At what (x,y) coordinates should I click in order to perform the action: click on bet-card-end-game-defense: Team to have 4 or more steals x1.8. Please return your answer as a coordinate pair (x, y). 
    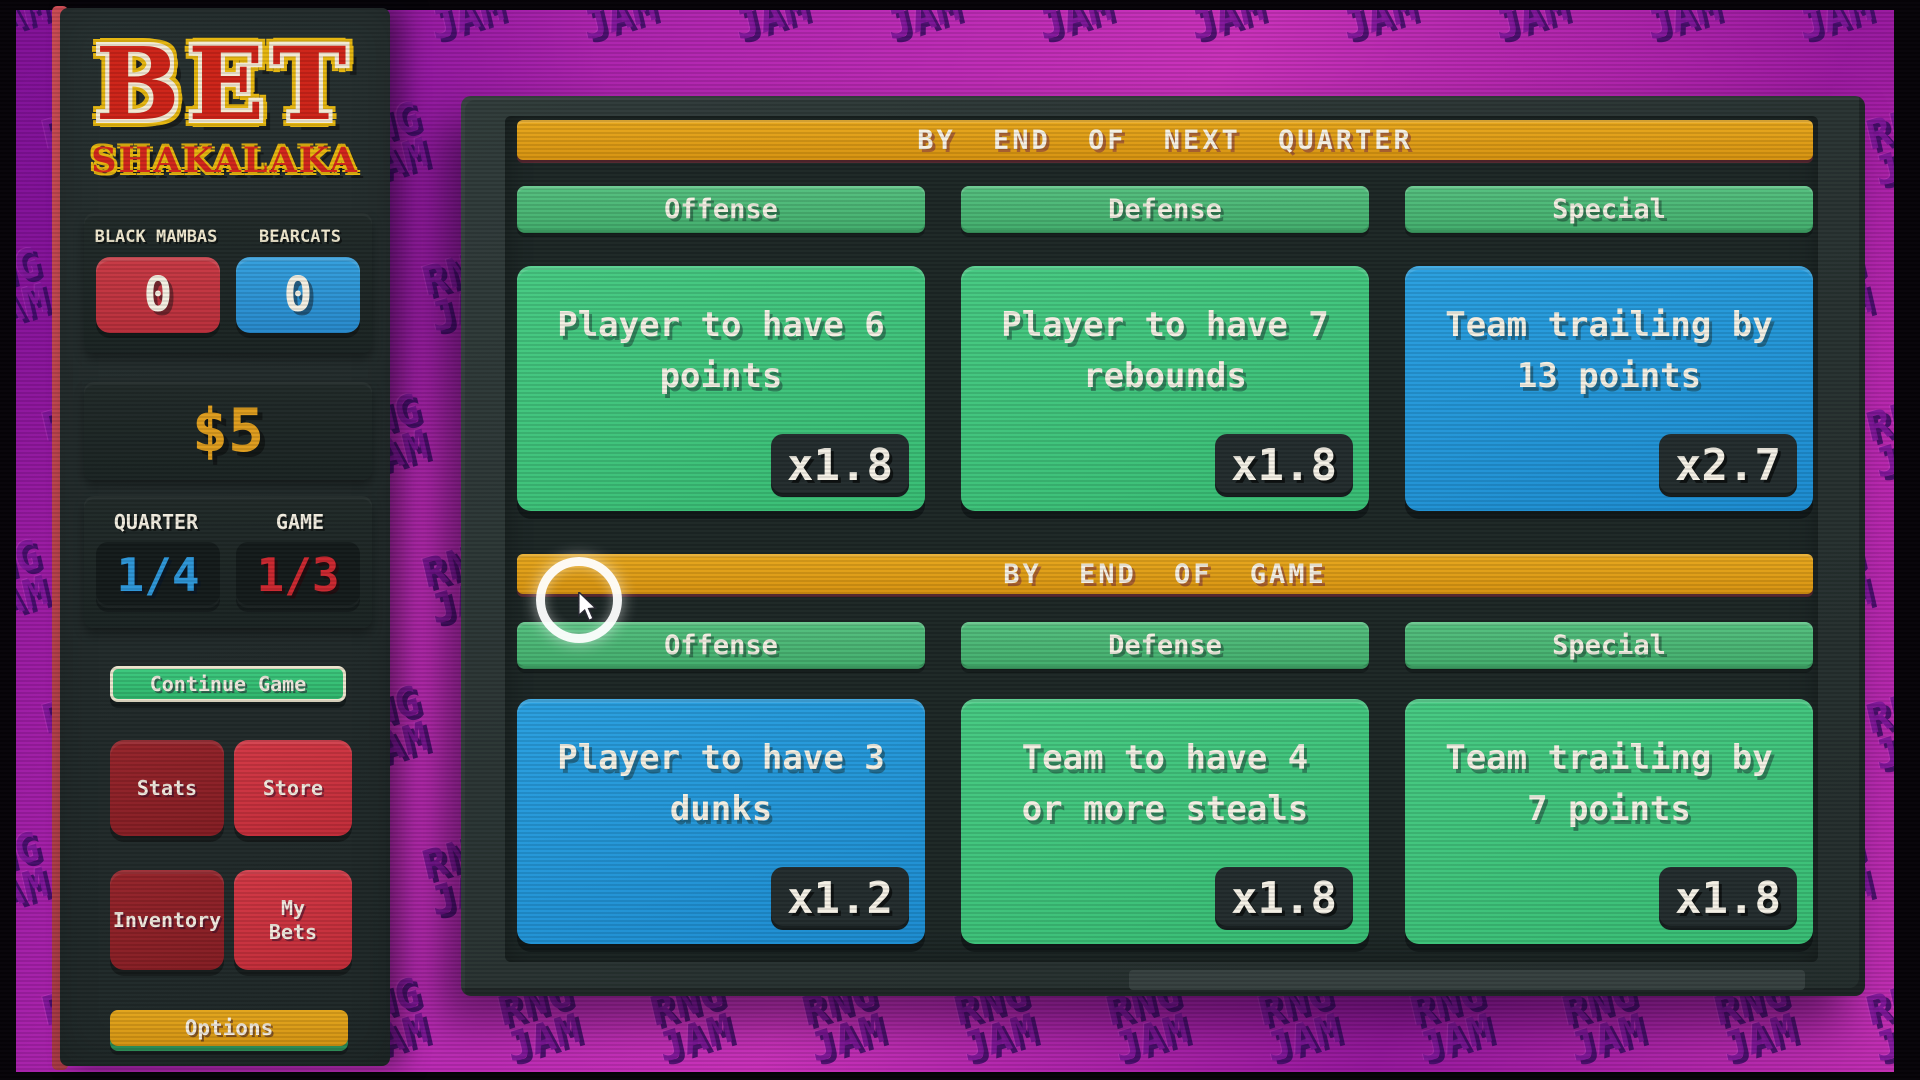
    Looking at the image, I should click on (1165, 821).